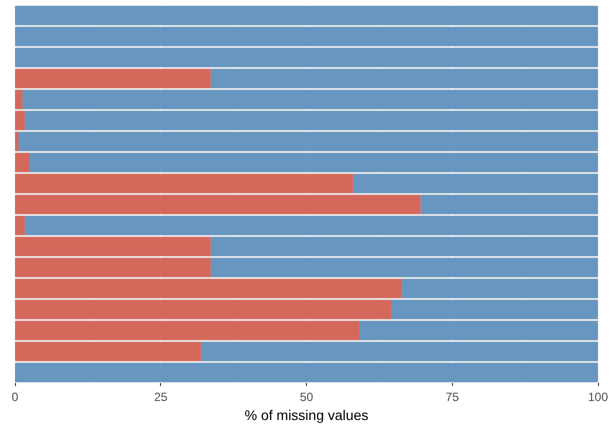 The image size is (611, 431). What do you see at coordinates (598, 397) in the screenshot?
I see `x-tick-label: 100` at bounding box center [598, 397].